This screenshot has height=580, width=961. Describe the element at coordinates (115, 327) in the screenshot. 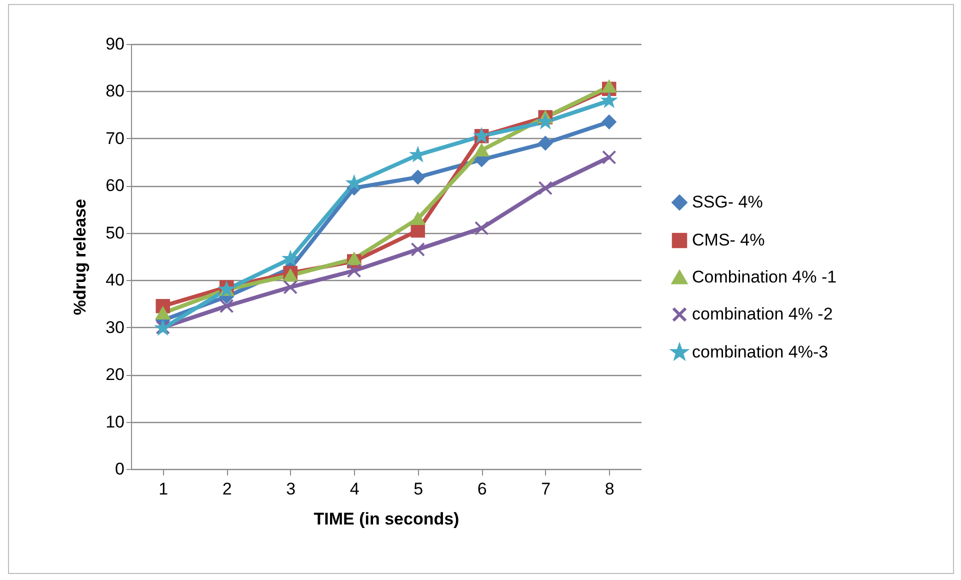

I see `y-tick-label: 30` at that location.